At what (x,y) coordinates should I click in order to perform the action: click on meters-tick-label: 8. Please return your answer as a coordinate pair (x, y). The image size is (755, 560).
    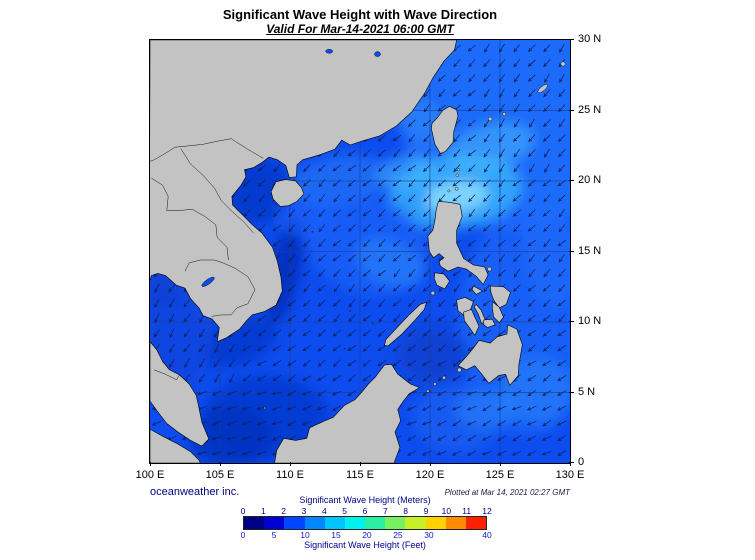
    Looking at the image, I should click on (406, 511).